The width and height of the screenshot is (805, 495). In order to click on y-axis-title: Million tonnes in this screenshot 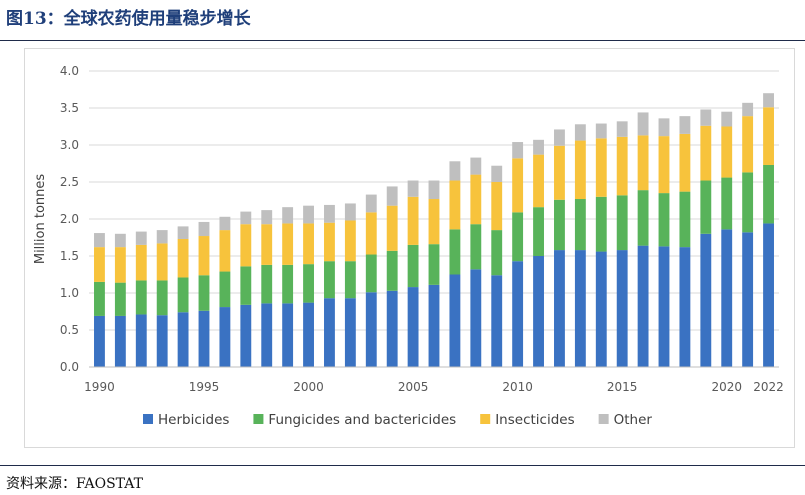, I will do `click(40, 219)`.